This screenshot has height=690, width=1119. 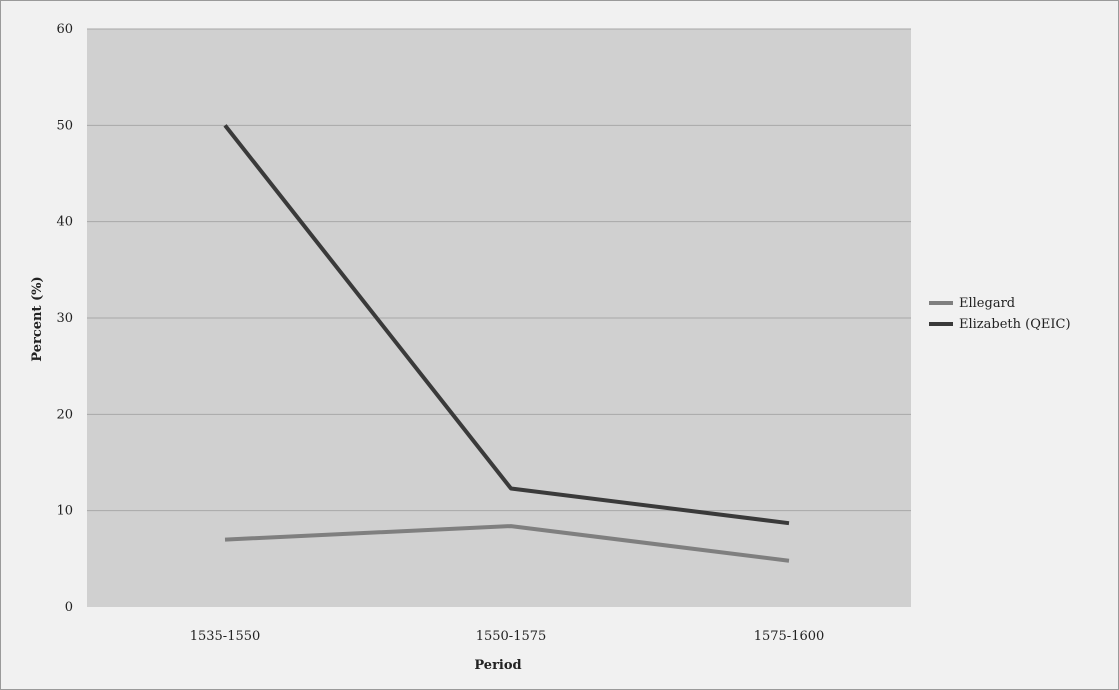 What do you see at coordinates (64, 414) in the screenshot?
I see `y-tick-label: 20` at bounding box center [64, 414].